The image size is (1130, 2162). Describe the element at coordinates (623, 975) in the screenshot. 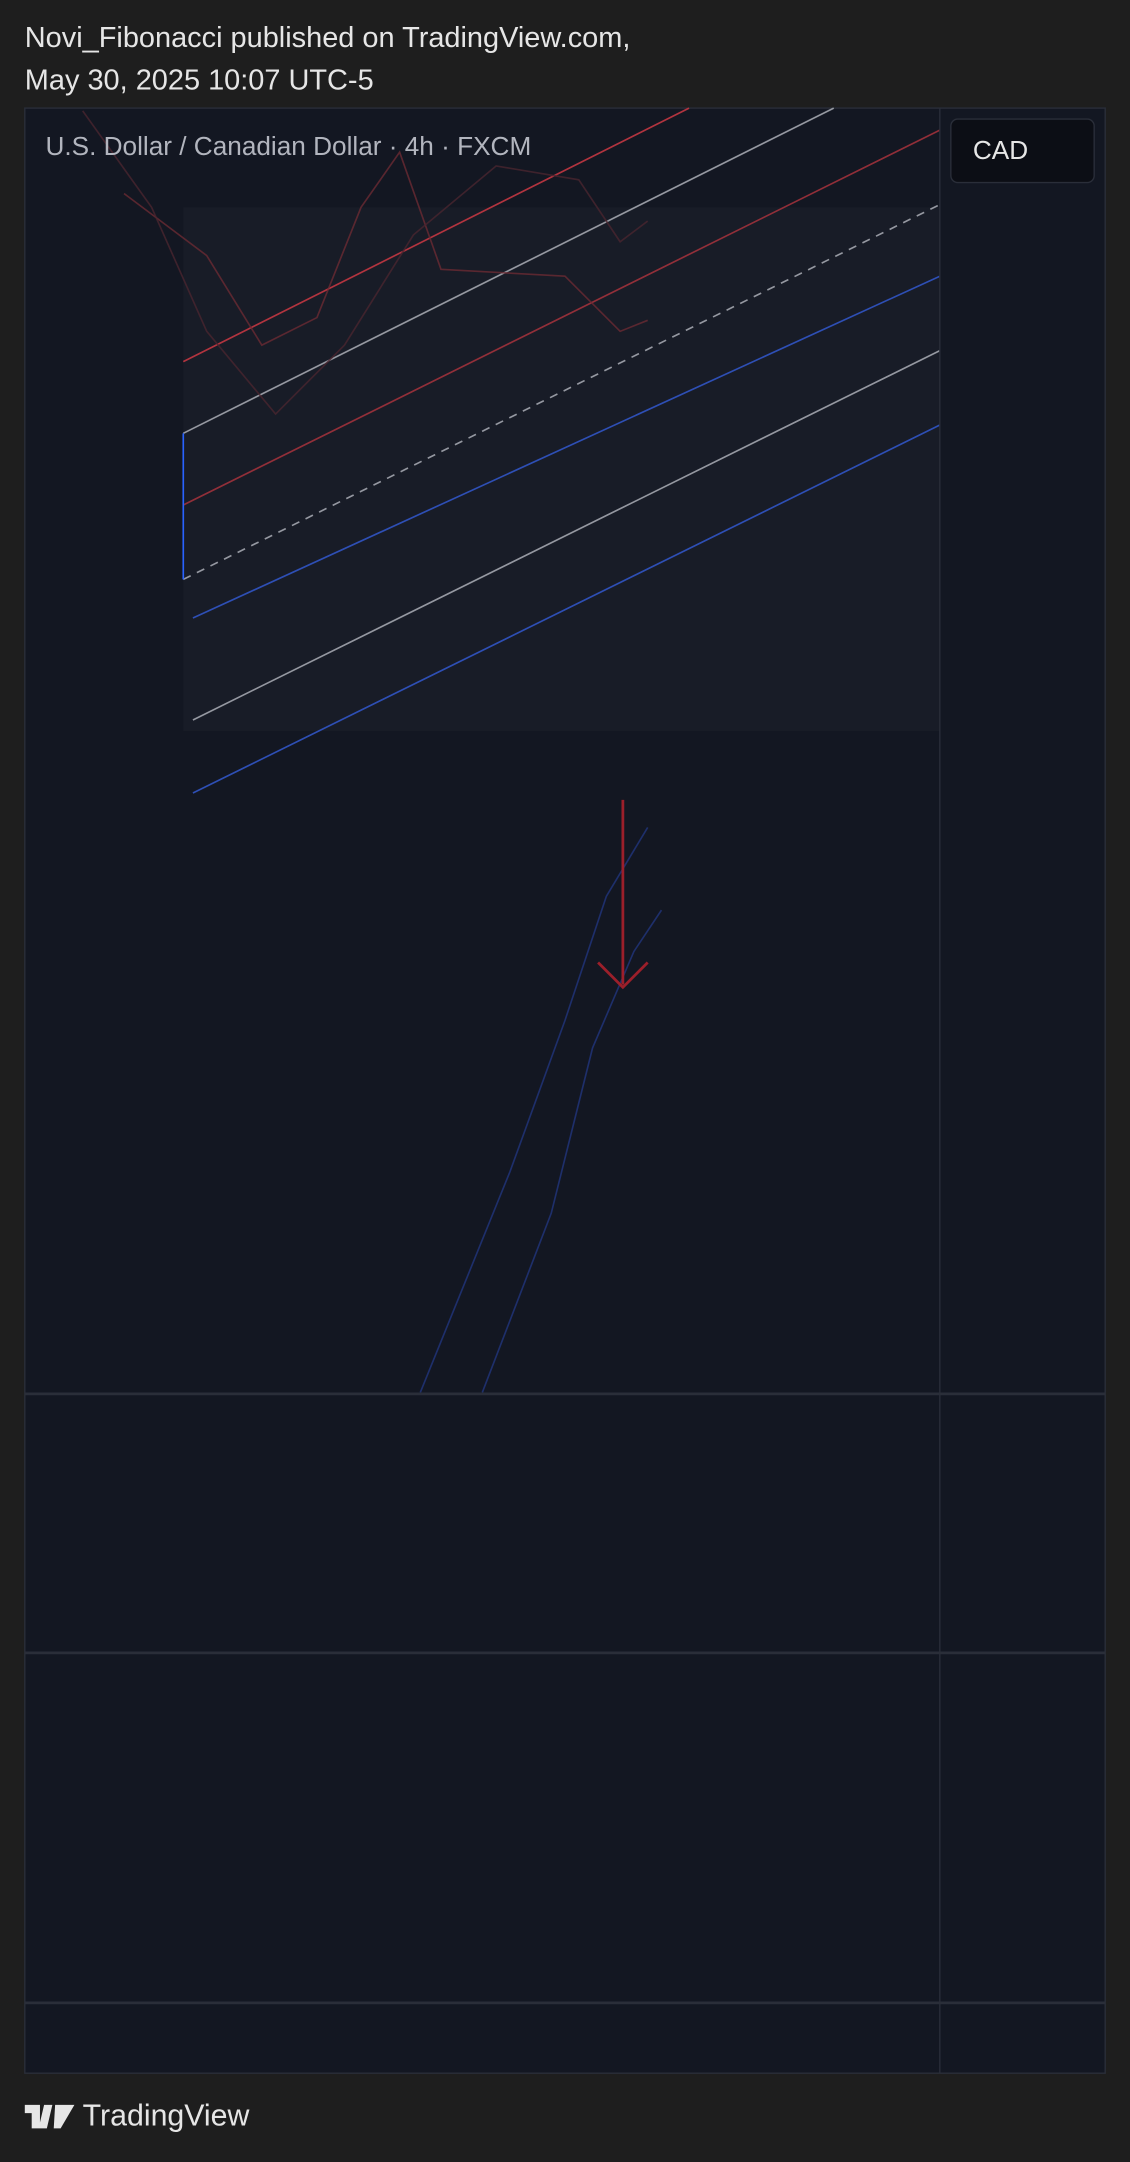

I see `arrow-head` at that location.